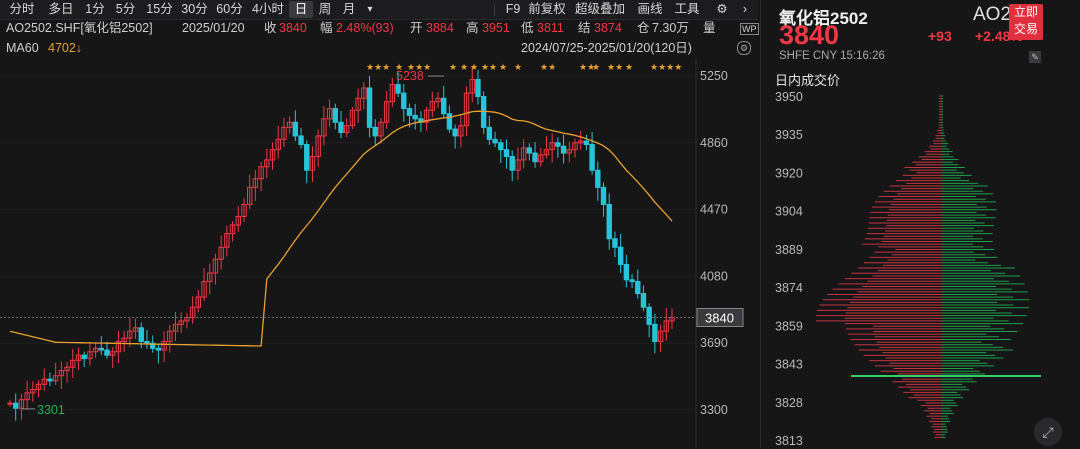  Describe the element at coordinates (370, 9) in the screenshot. I see `more-periods-icon: ▾` at that location.